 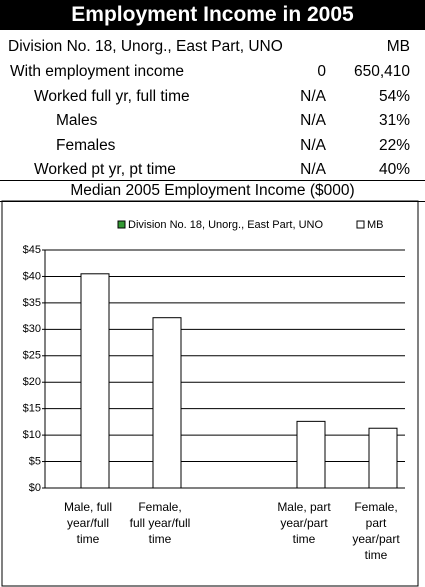 I want to click on y-tick-label: $25, so click(x=32, y=356).